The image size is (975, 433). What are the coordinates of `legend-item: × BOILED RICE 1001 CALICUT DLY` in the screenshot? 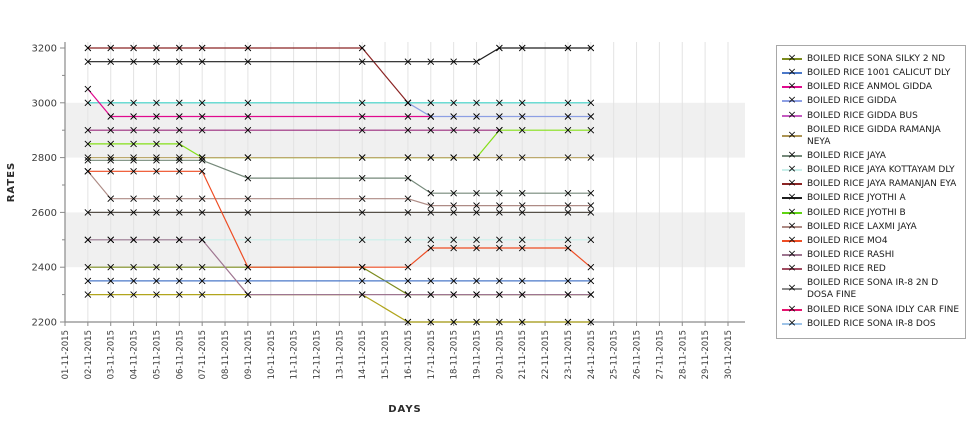 It's located at (871, 72).